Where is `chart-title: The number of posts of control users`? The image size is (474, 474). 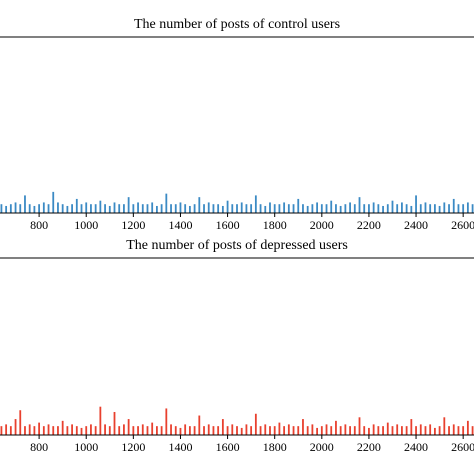
chart-title: The number of posts of control users is located at coordinates (237, 24).